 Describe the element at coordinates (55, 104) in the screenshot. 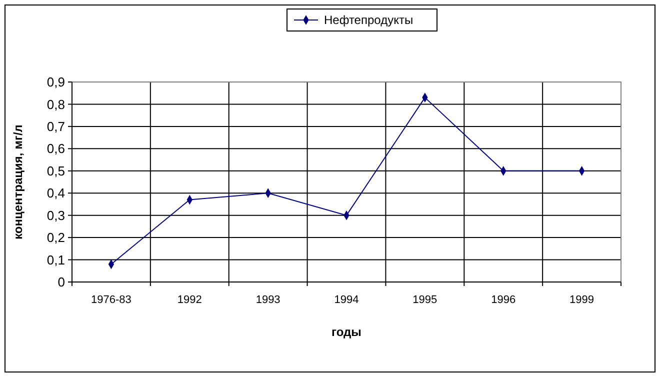

I see `y-tick-label: 0,8` at that location.